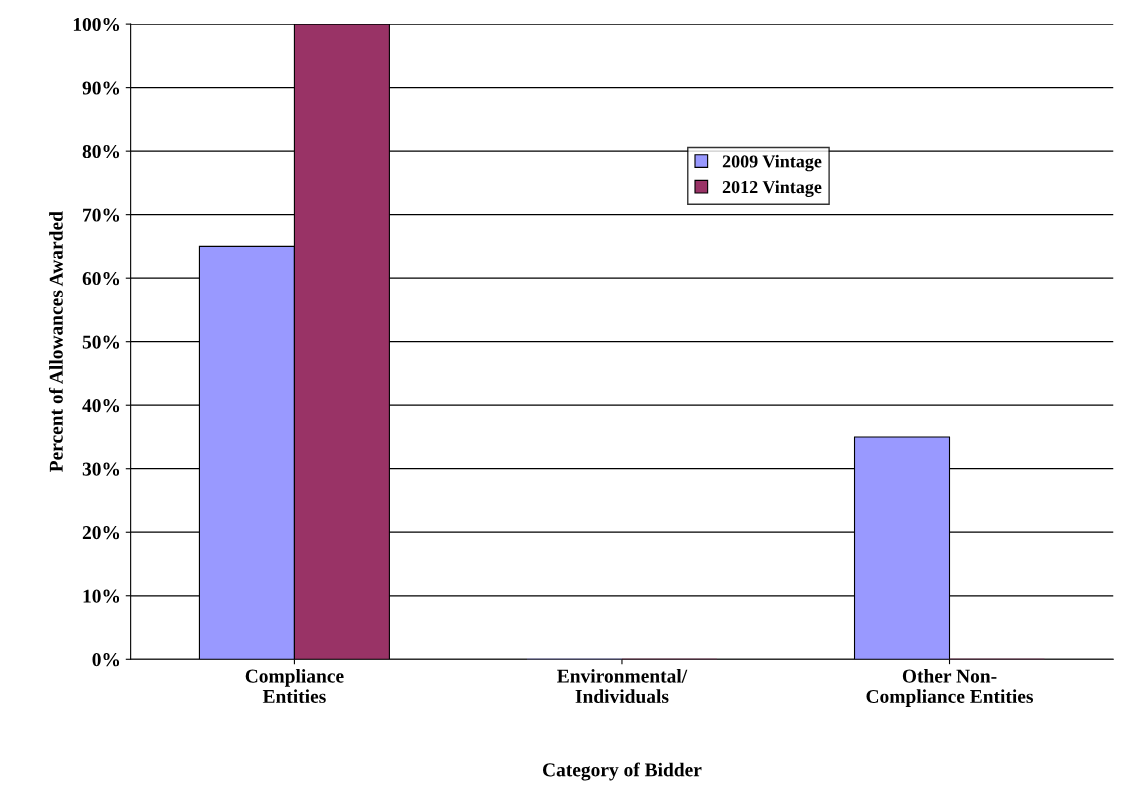 The image size is (1136, 804). What do you see at coordinates (101, 342) in the screenshot?
I see `y-tick-label: 50%` at bounding box center [101, 342].